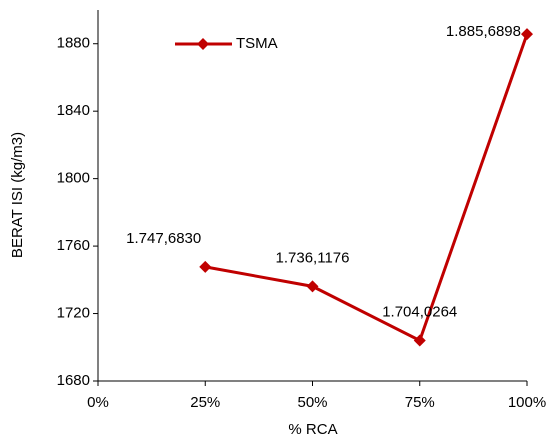 This screenshot has height=441, width=554. I want to click on y-axis-label: BERAT ISI (kg/m3), so click(17, 195).